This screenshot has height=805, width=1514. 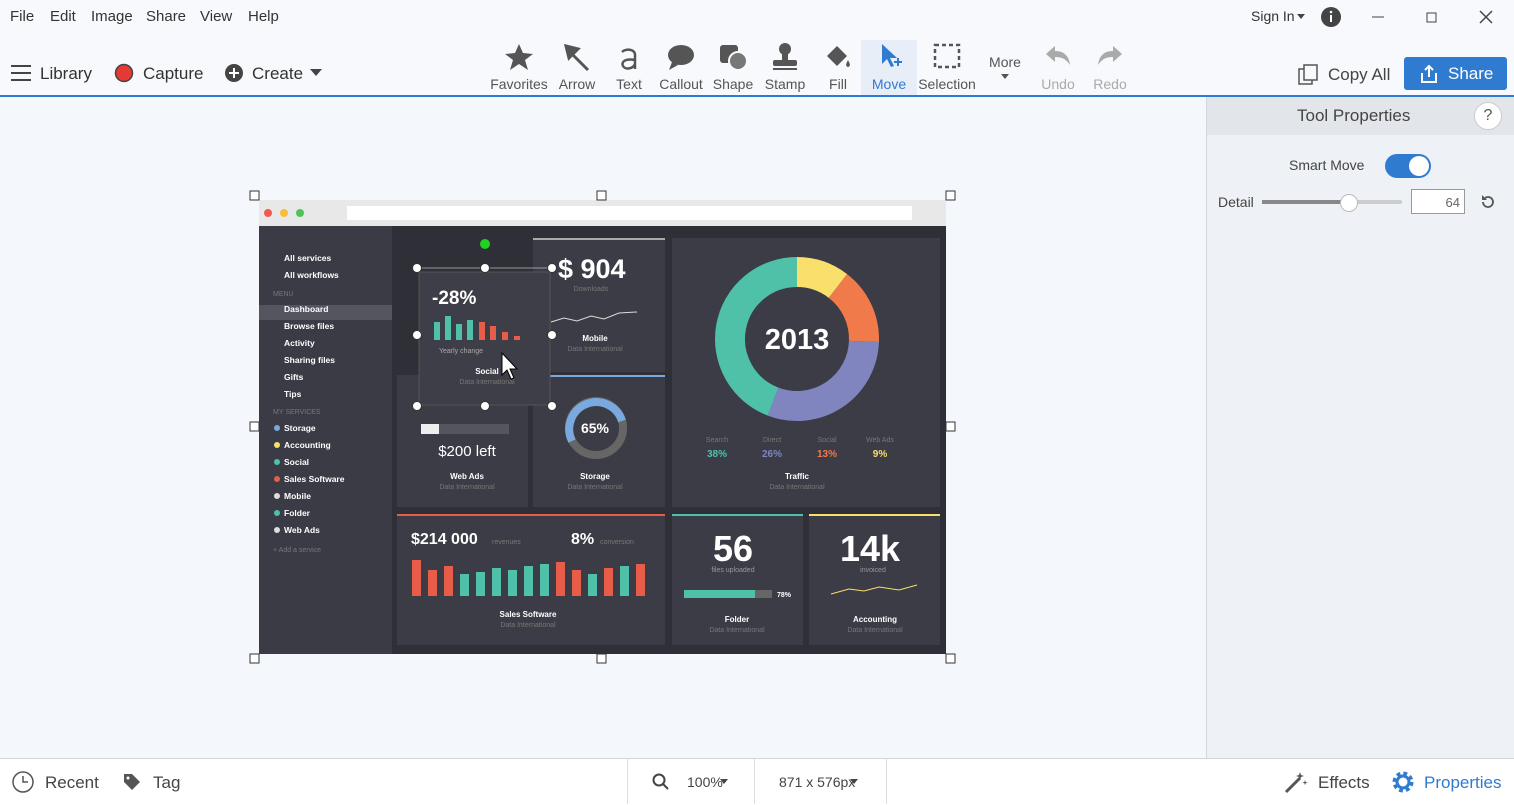 What do you see at coordinates (733, 548) in the screenshot?
I see `folder-value: 56` at bounding box center [733, 548].